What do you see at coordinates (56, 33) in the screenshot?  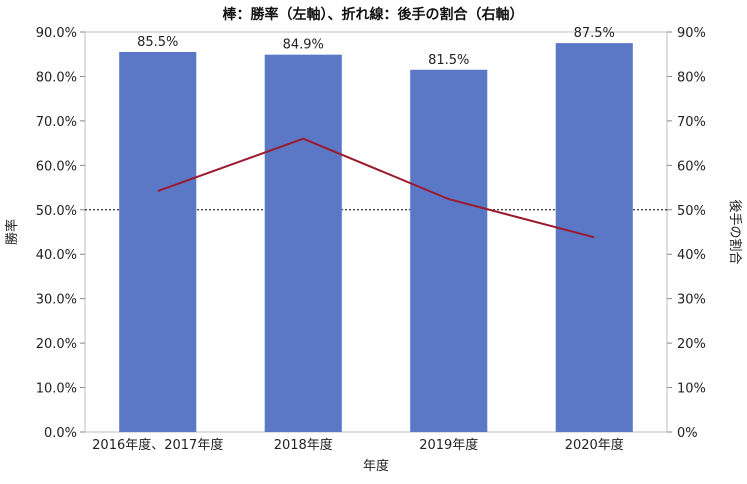 I see `left-tick-label: 90.0%` at bounding box center [56, 33].